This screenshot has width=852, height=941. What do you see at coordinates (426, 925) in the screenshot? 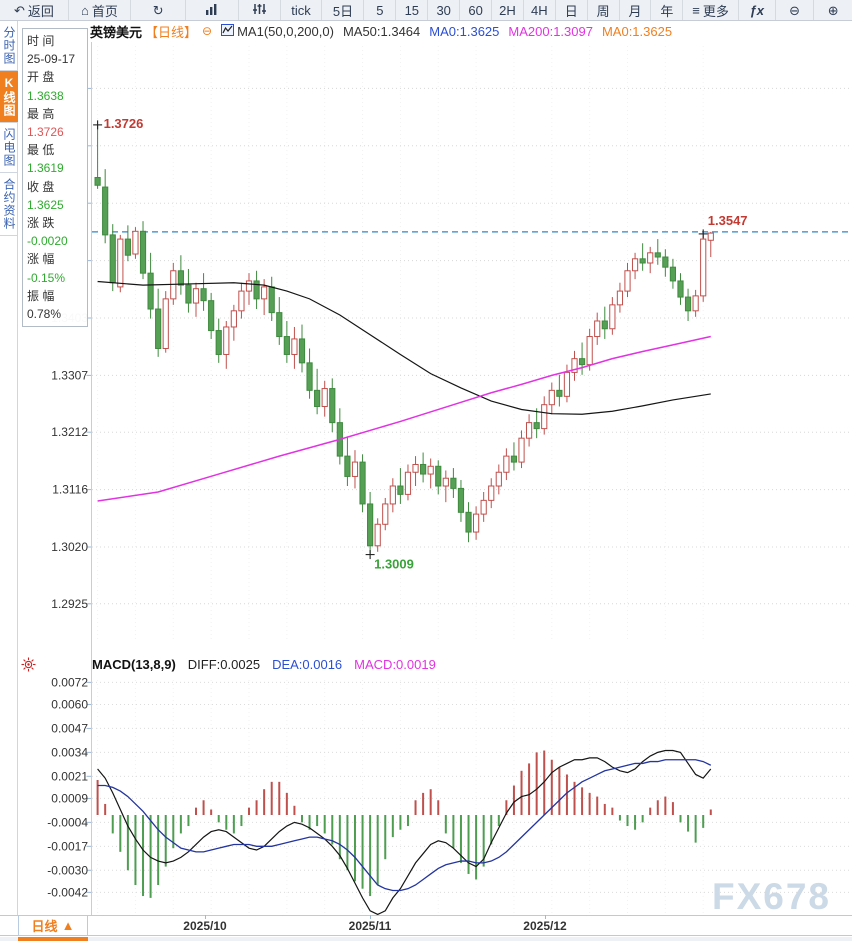
I see `bottom-axis-bar: 日线 ▲ 2025/10 2025/11 2025/12` at bounding box center [426, 925].